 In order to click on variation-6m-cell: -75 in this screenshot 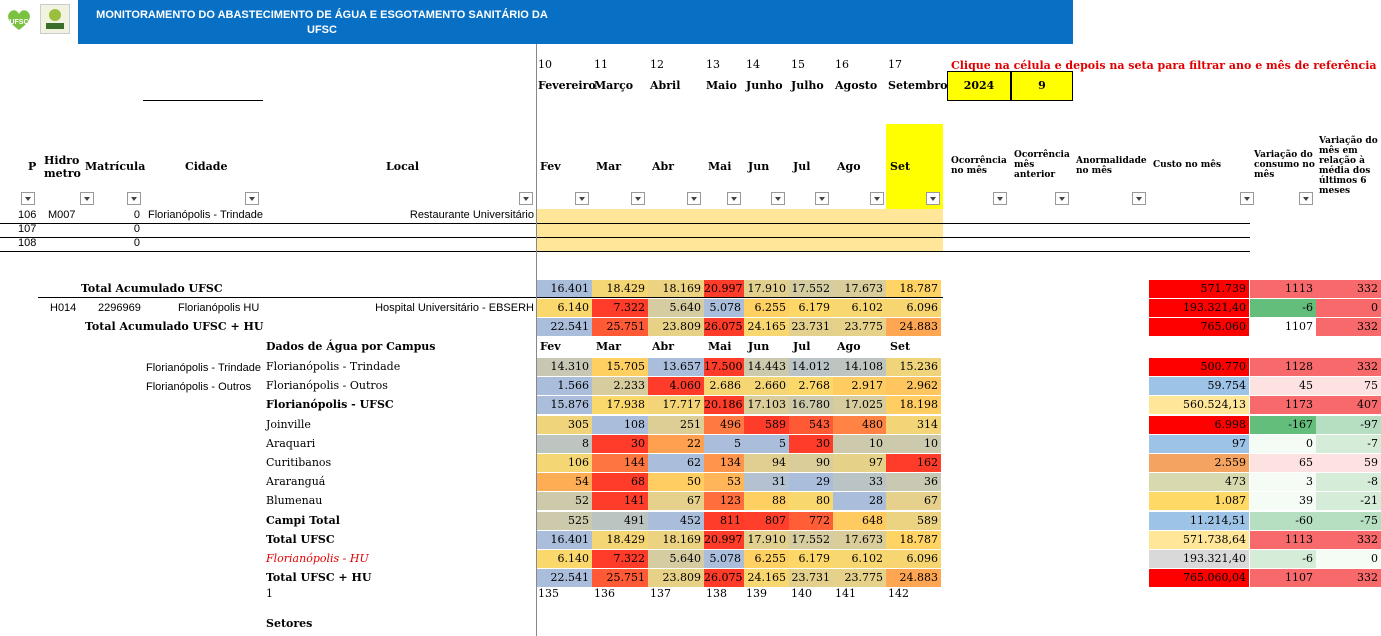, I will do `click(1348, 520)`.